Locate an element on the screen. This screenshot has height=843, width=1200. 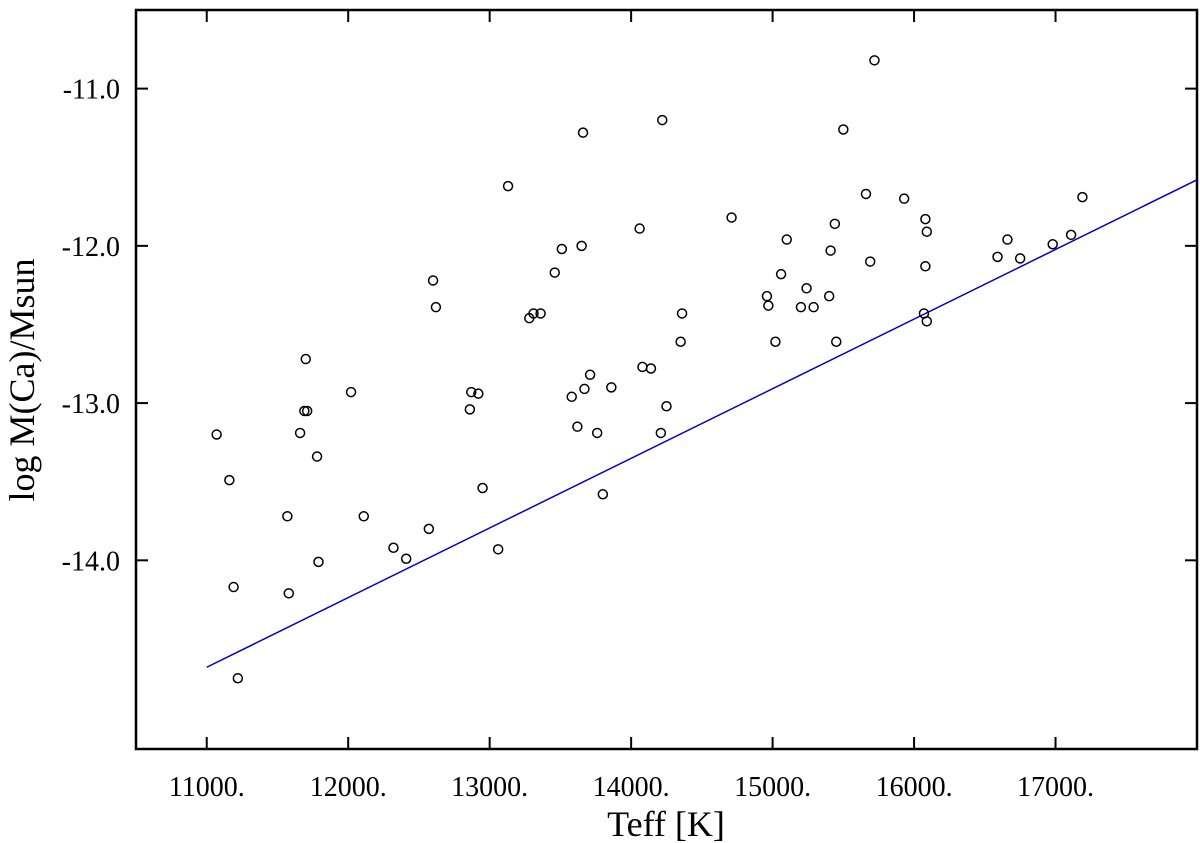
y-tick-label: -13.0 is located at coordinates (91, 404).